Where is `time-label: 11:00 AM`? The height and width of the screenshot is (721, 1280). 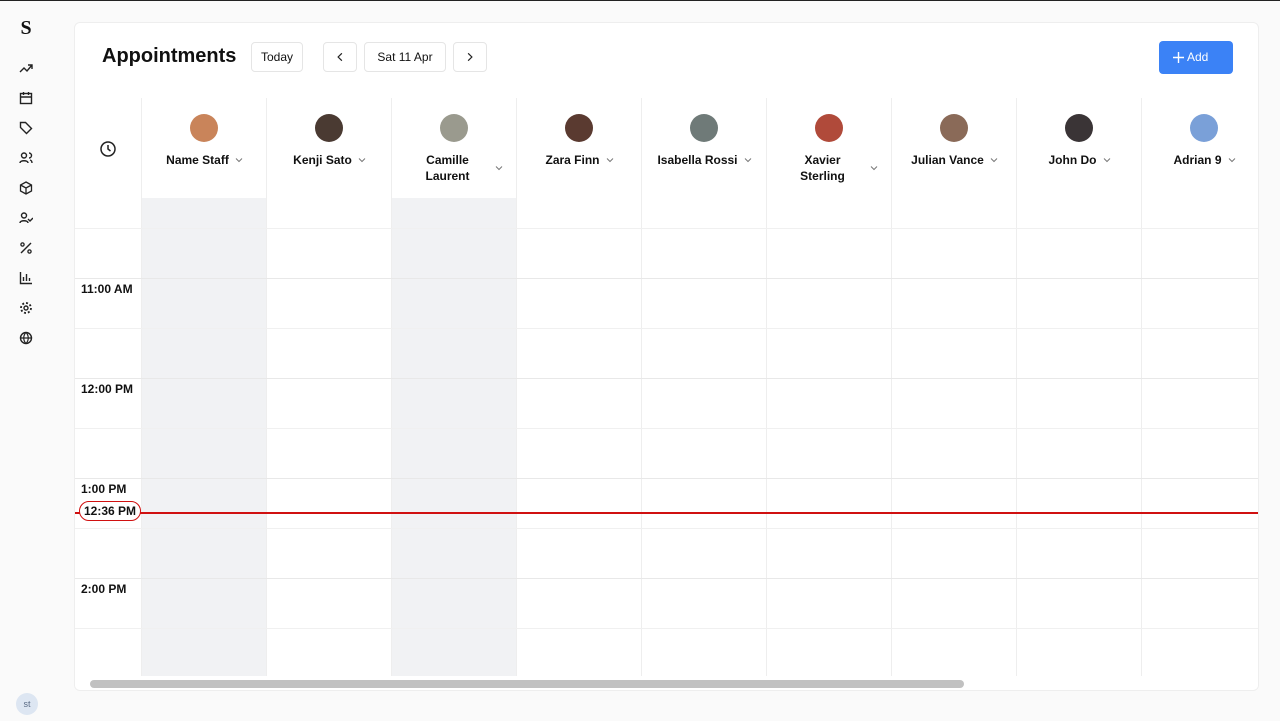
time-label: 11:00 AM is located at coordinates (107, 289).